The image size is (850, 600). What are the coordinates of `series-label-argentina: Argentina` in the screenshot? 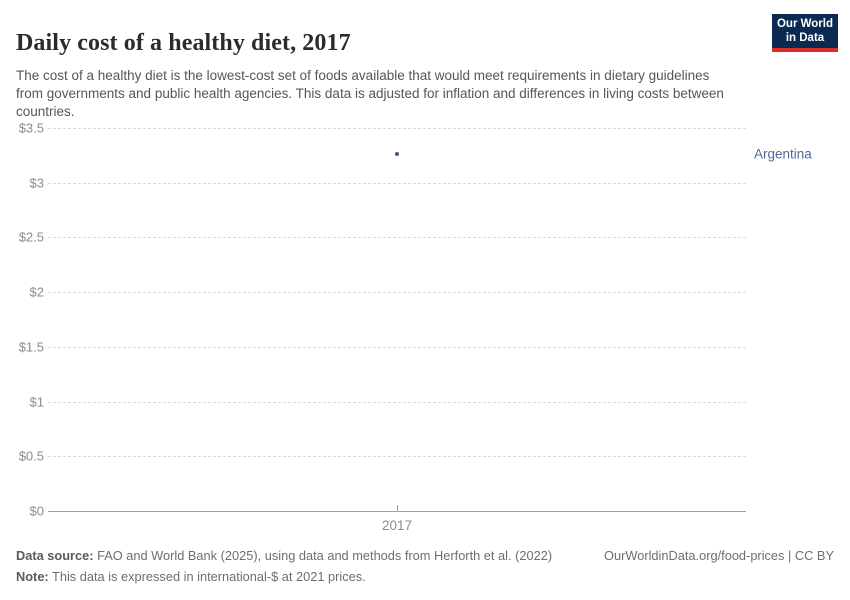 It's located at (783, 154).